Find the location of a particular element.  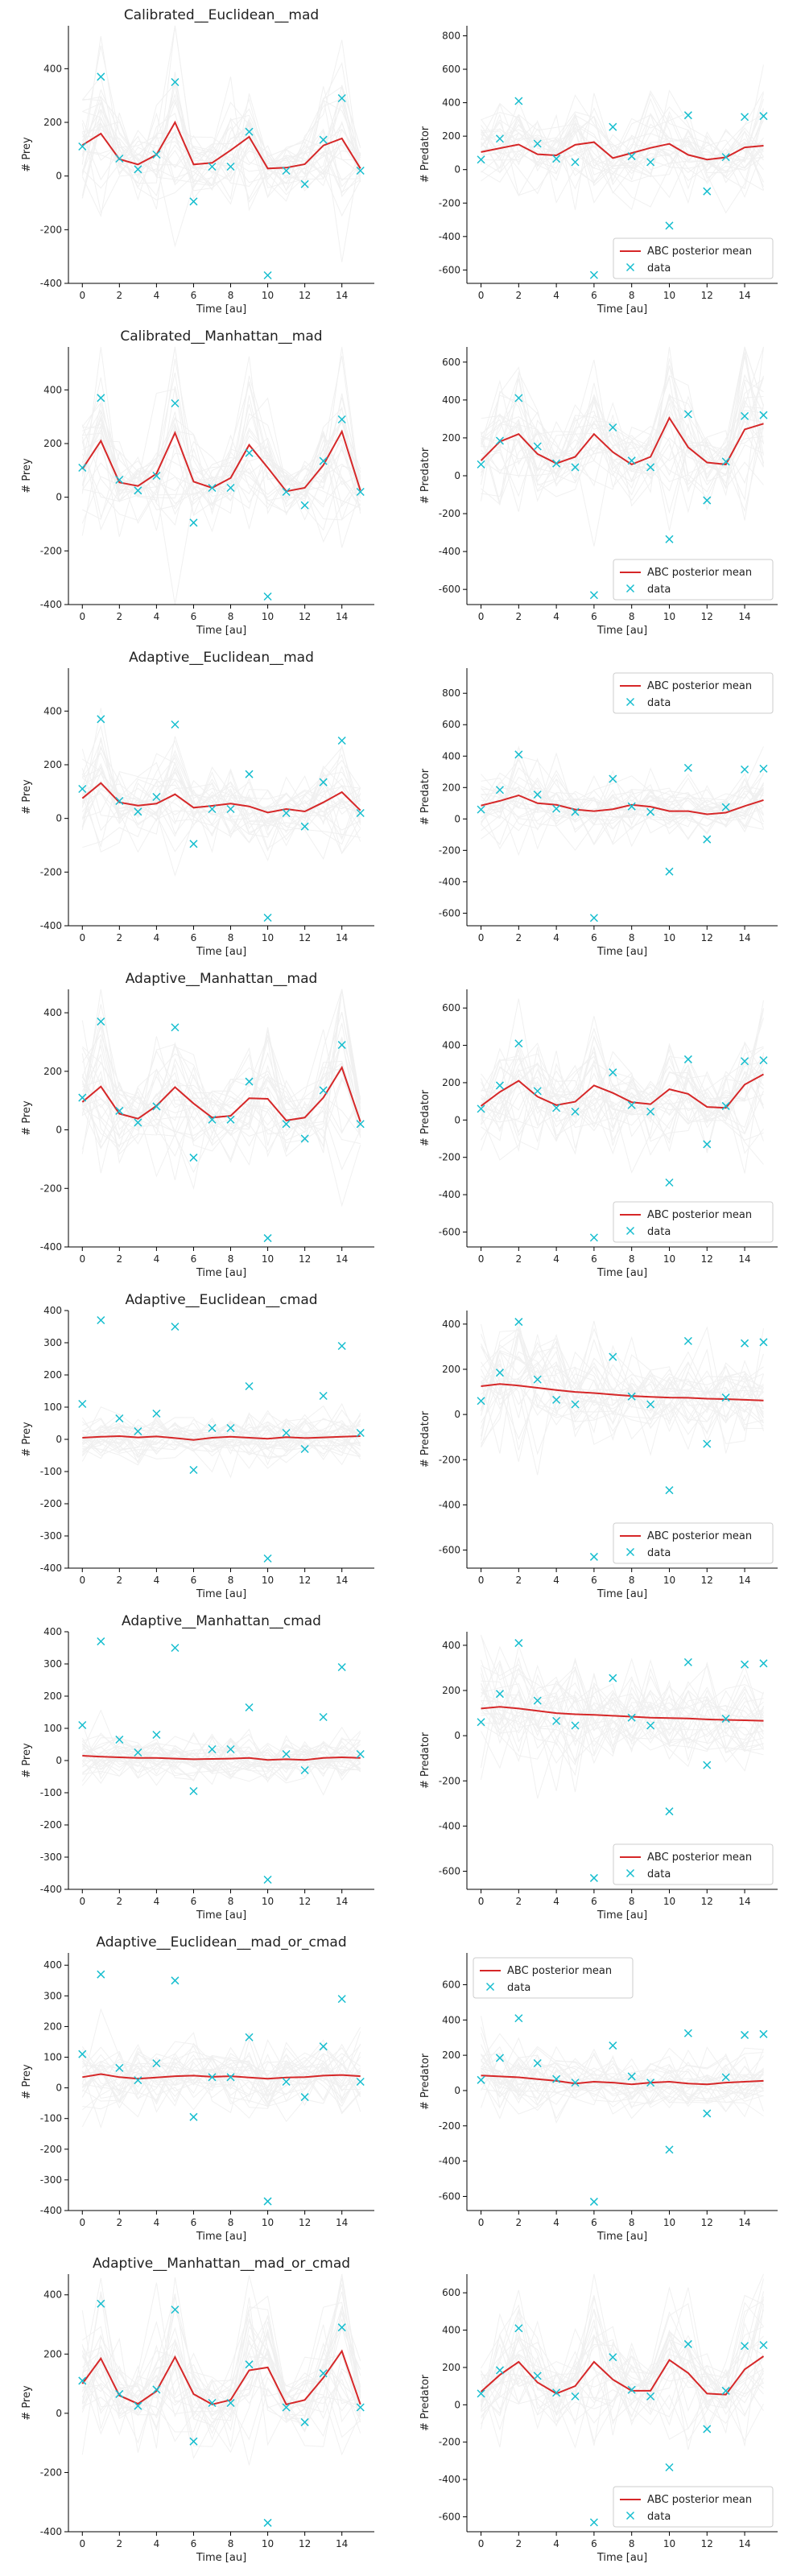

y-tick-label: 400 is located at coordinates (451, 1324).